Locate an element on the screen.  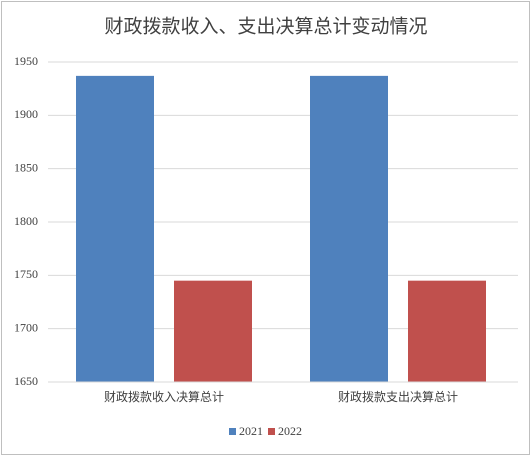
chart-title: 财政拨款收入、支出决算总计变动情况 is located at coordinates (265, 26).